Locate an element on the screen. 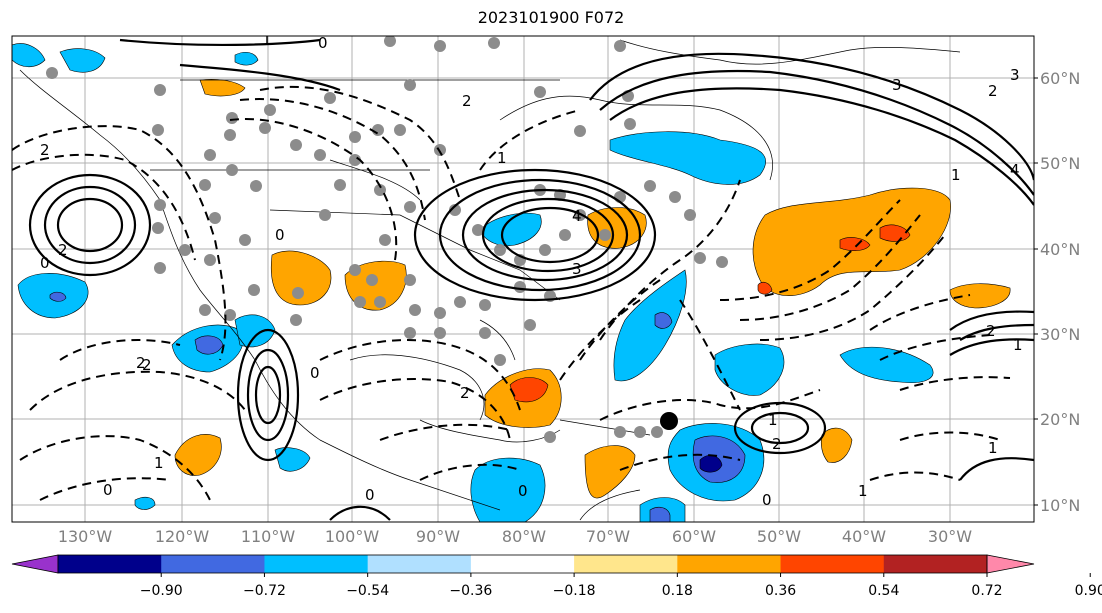 This screenshot has height=613, width=1102. colorbar-tick-label: −0.18 is located at coordinates (574, 591).